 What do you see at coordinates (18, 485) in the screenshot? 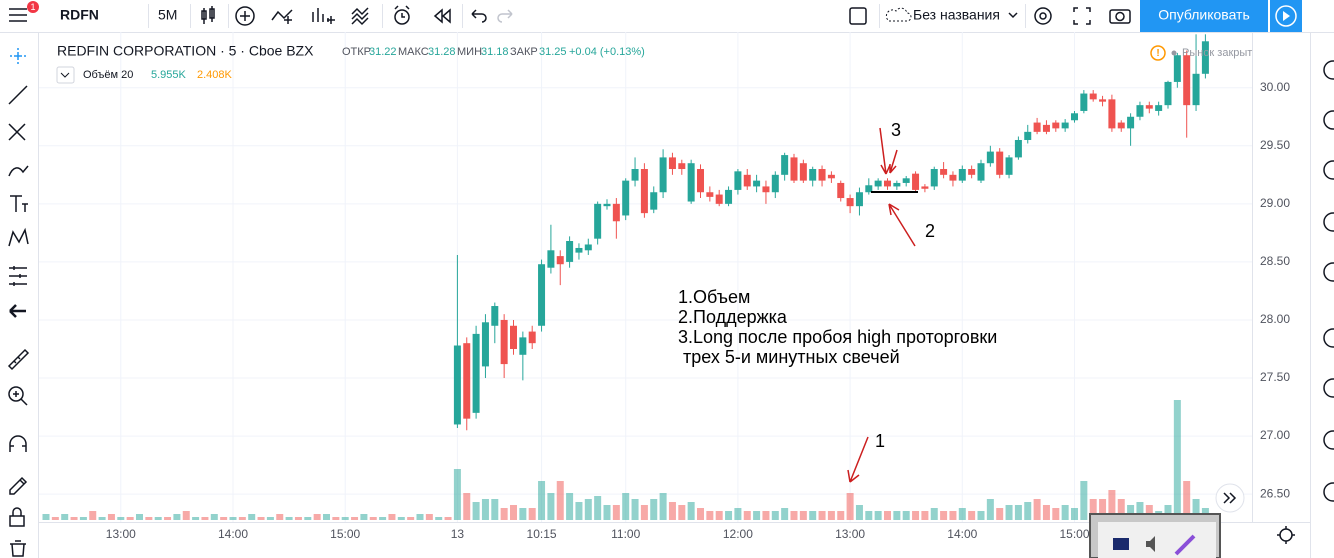
I see `lock-draw-tool` at bounding box center [18, 485].